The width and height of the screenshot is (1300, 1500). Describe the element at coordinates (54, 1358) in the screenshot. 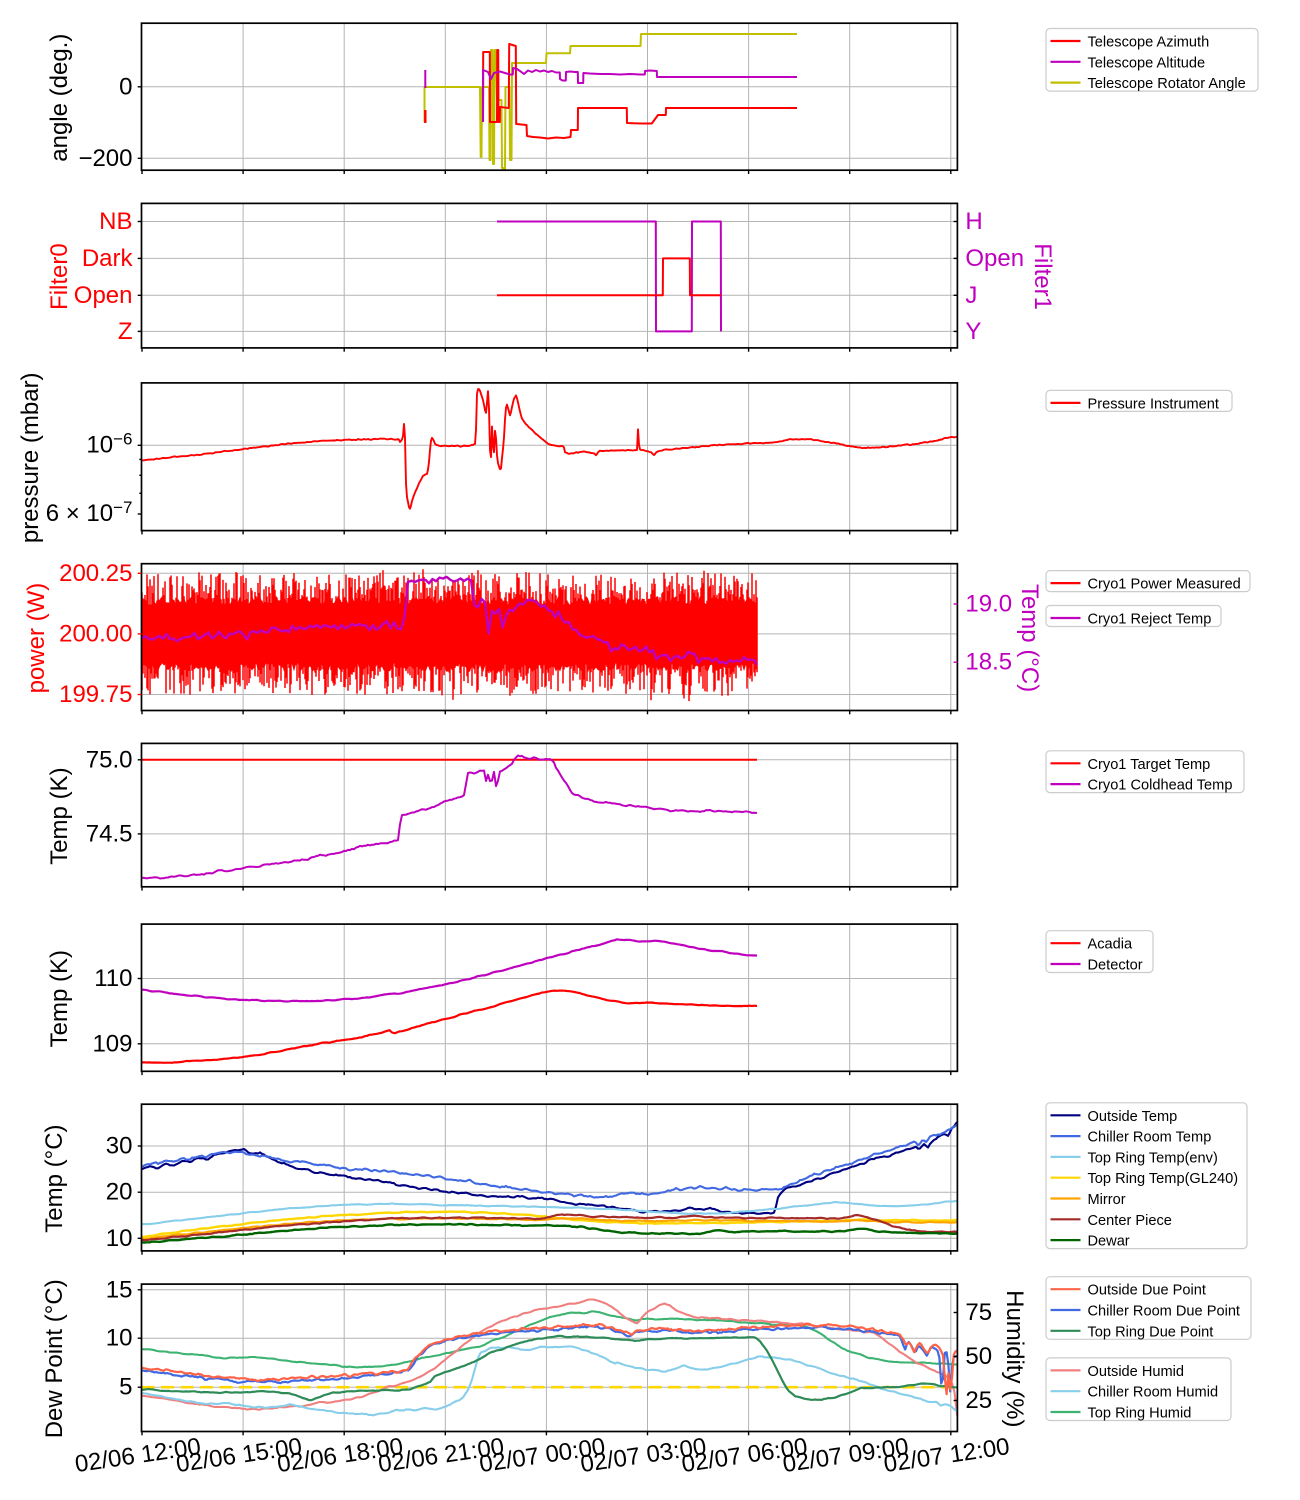

I see `svg-text: Dew Point (°C)` at that location.